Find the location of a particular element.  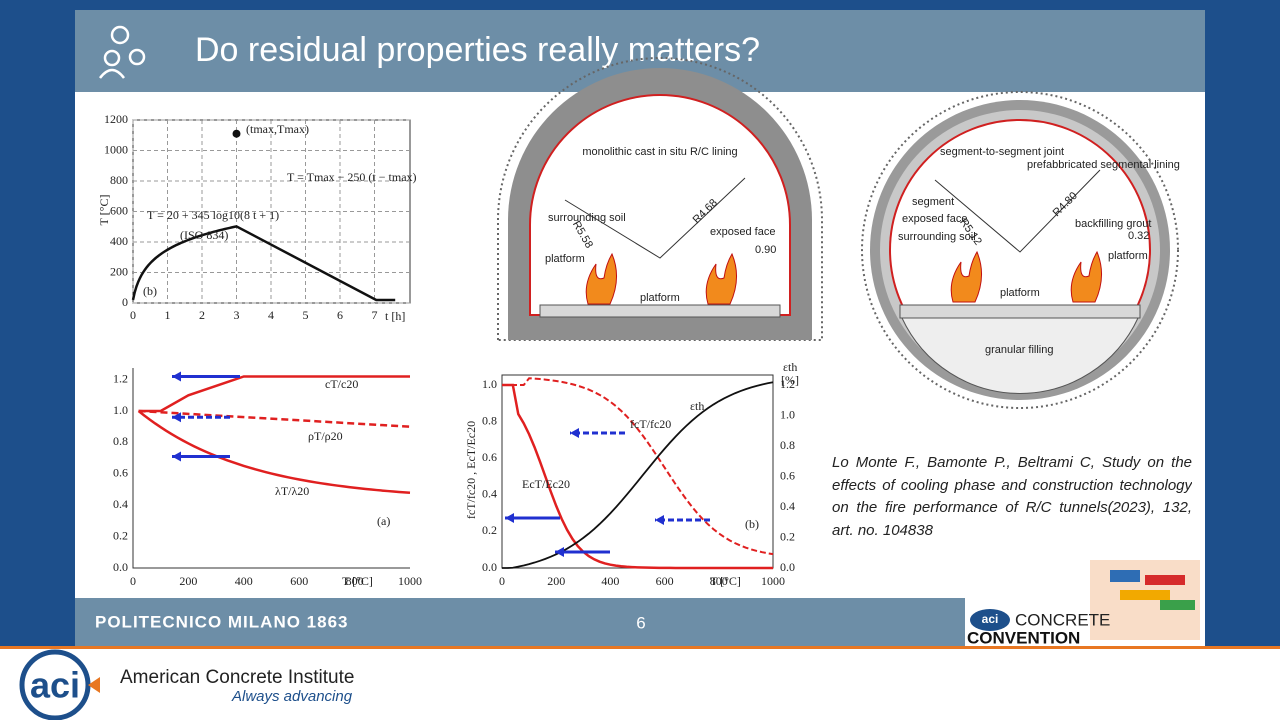

figure-label: 0.90 is located at coordinates (765, 250).